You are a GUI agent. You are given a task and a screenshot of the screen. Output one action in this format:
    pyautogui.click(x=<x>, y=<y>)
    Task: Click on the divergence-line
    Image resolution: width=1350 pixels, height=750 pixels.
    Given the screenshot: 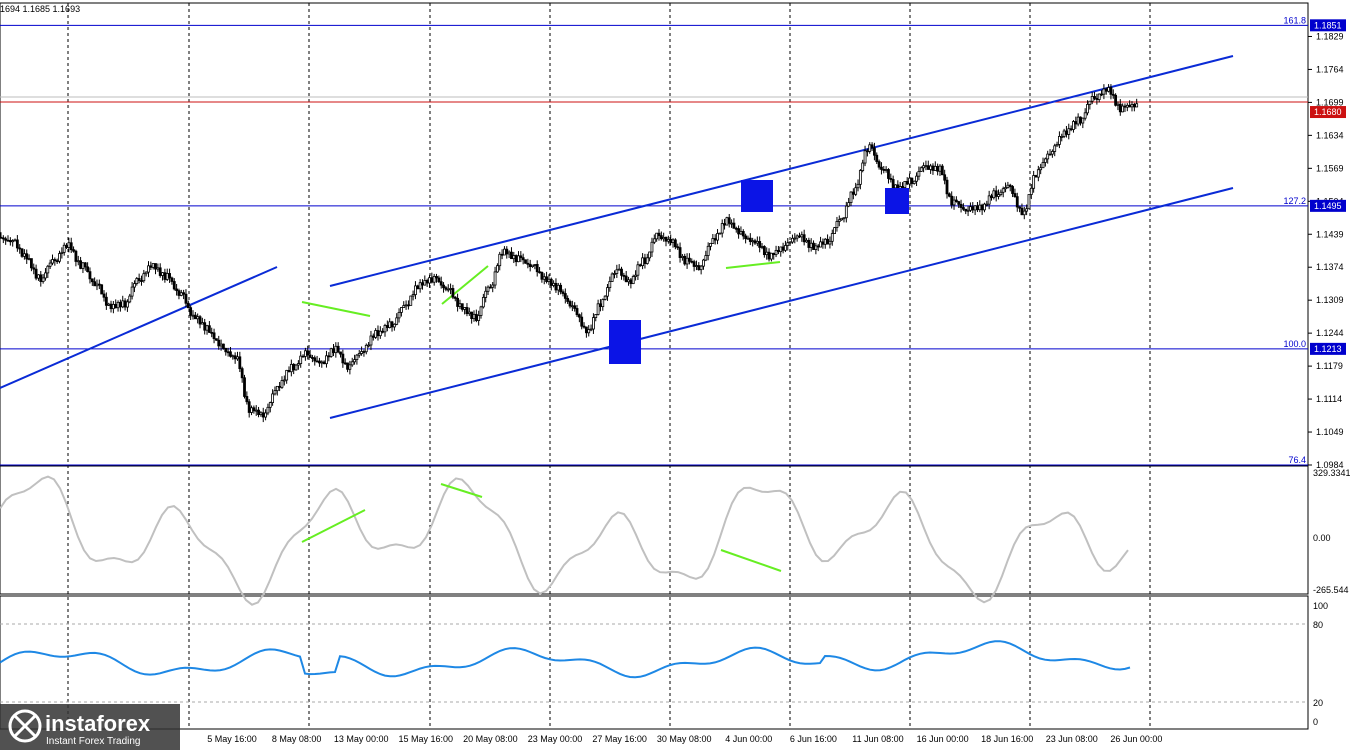 What is the action you would take?
    pyautogui.click(x=753, y=265)
    